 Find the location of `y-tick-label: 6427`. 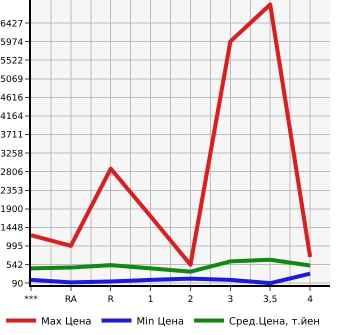

y-tick-label: 6427 is located at coordinates (12, 24).